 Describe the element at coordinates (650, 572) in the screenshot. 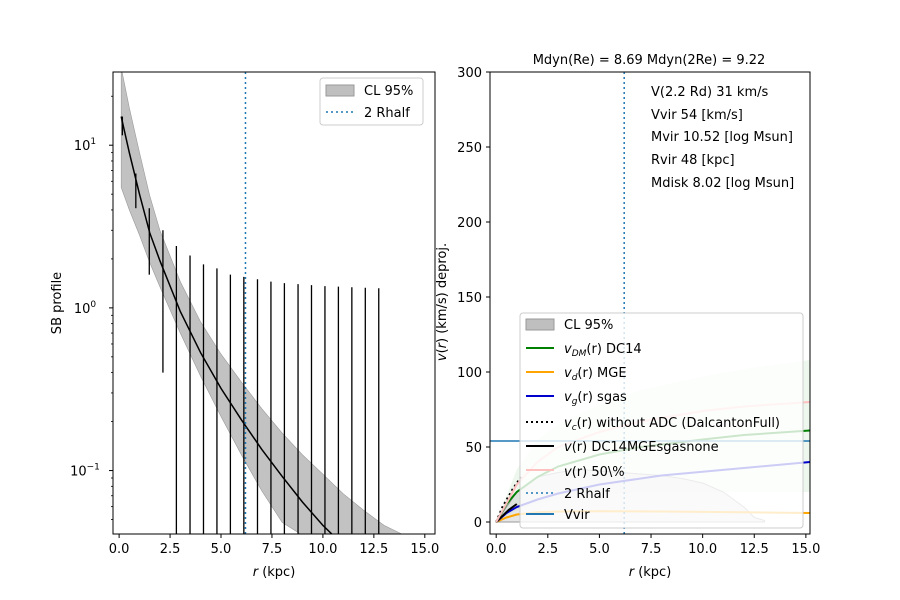

I see `right-x-axis-label: r (kpc)` at that location.